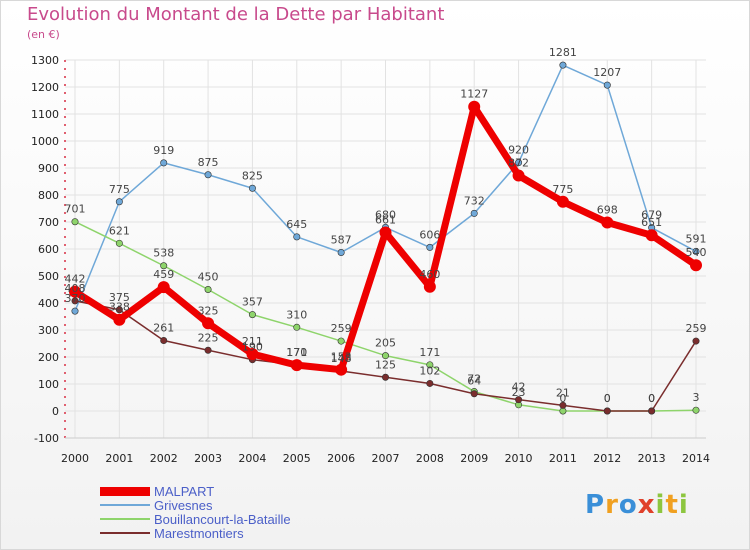  I want to click on y-tick-label: 300, so click(48, 330).